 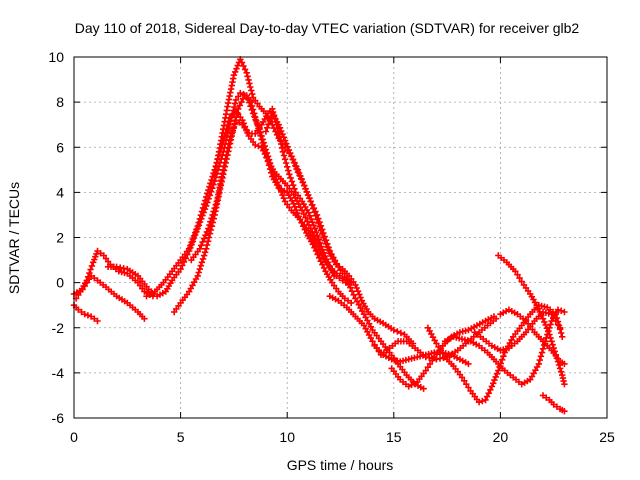 I want to click on y-tick-label: -4, so click(x=58, y=373).